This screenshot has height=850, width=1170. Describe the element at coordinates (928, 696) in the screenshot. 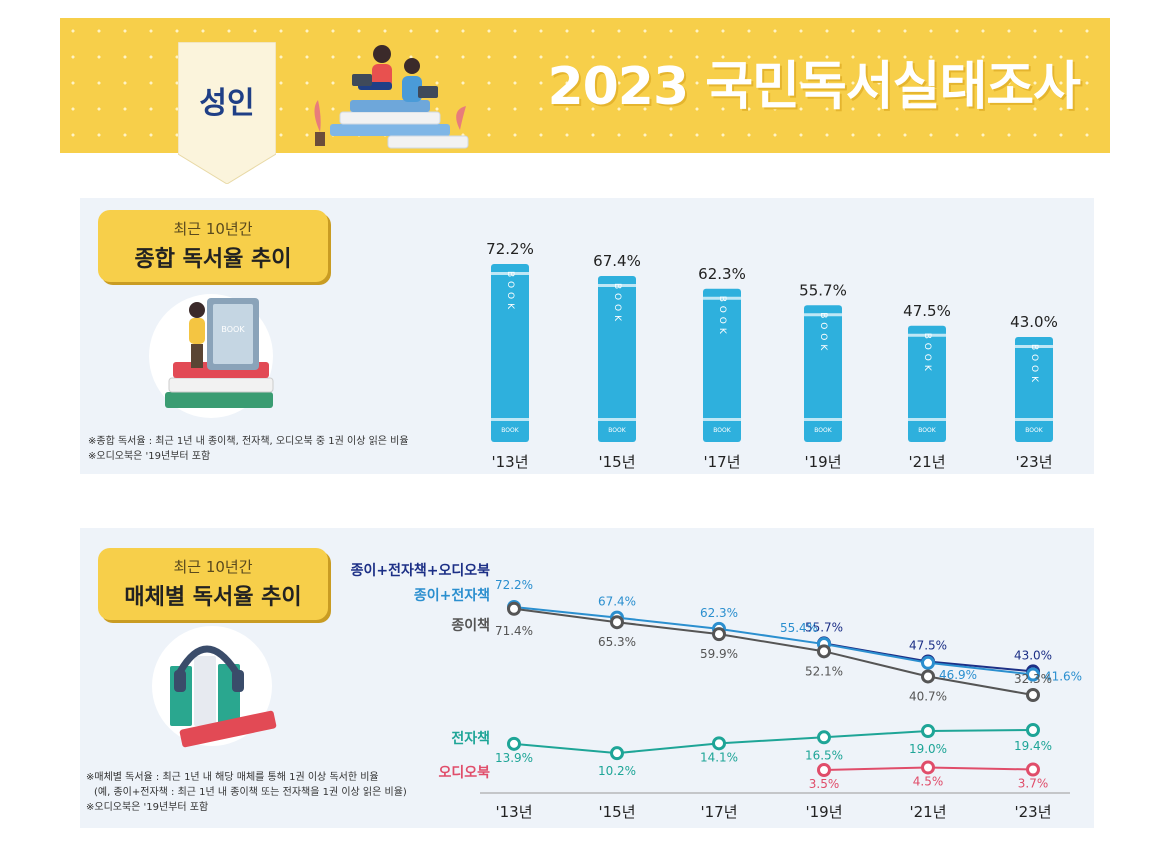

I see `data-label: 40.7%` at that location.